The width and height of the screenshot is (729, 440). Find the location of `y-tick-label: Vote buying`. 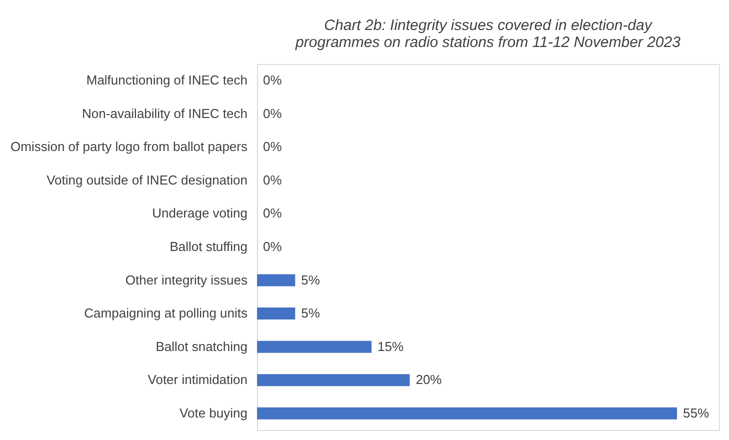

y-tick-label: Vote buying is located at coordinates (214, 412).